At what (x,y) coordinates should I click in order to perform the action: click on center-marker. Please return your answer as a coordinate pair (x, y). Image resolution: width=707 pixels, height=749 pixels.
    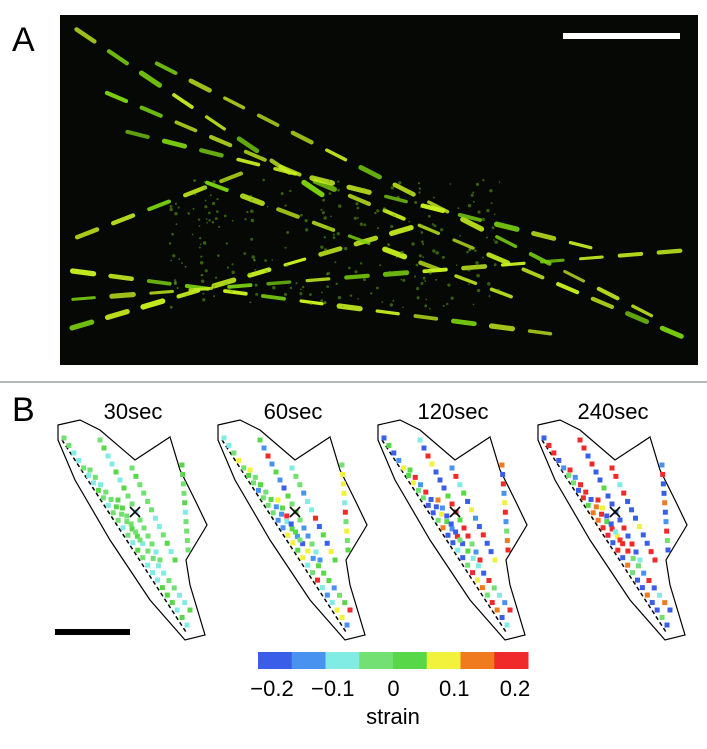
    Looking at the image, I should click on (135, 512).